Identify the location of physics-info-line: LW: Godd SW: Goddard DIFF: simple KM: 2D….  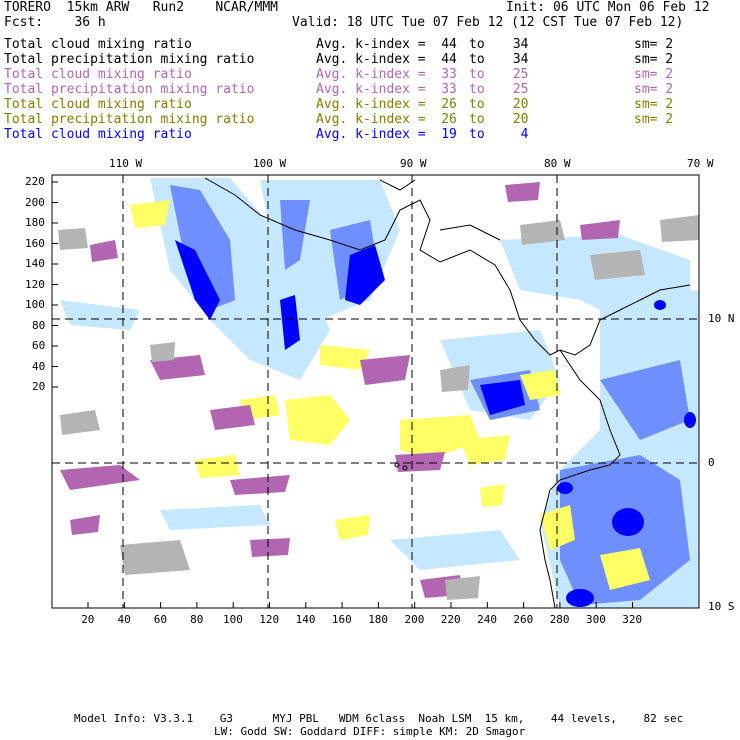
(370, 731).